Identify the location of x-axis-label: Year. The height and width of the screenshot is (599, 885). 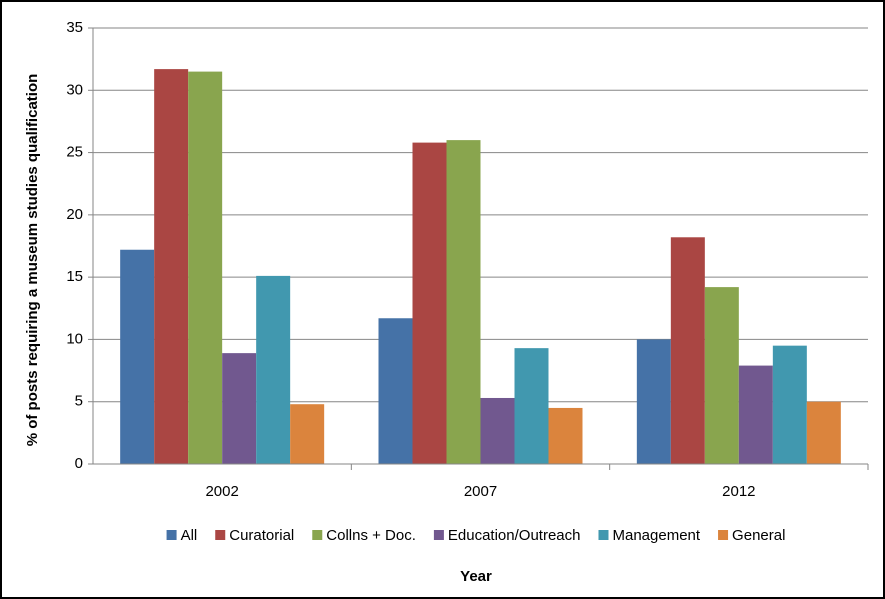
(476, 576).